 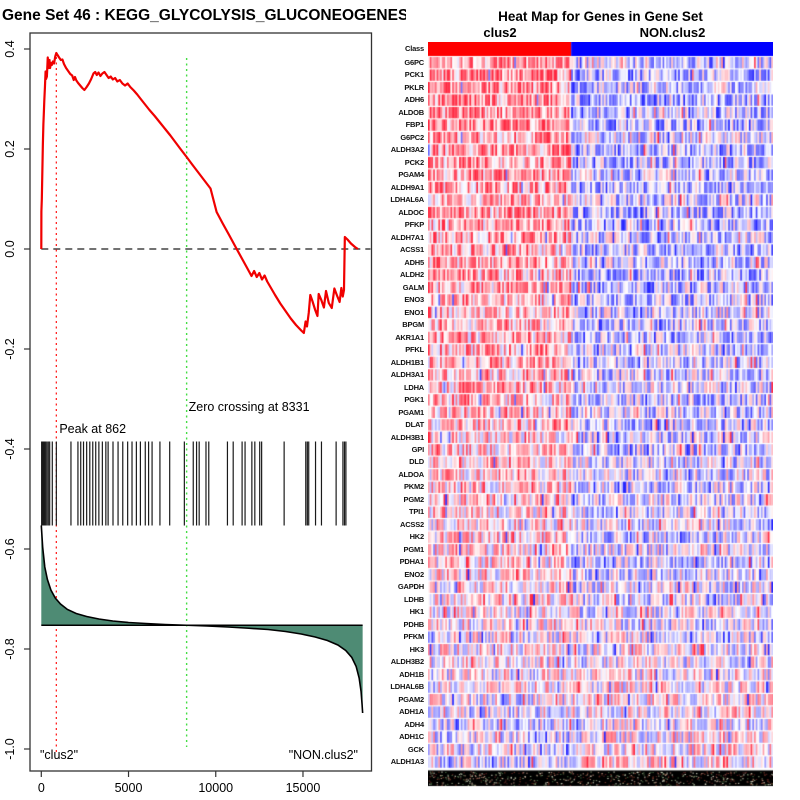 I want to click on y-tick-label: -1.0, so click(x=10, y=749).